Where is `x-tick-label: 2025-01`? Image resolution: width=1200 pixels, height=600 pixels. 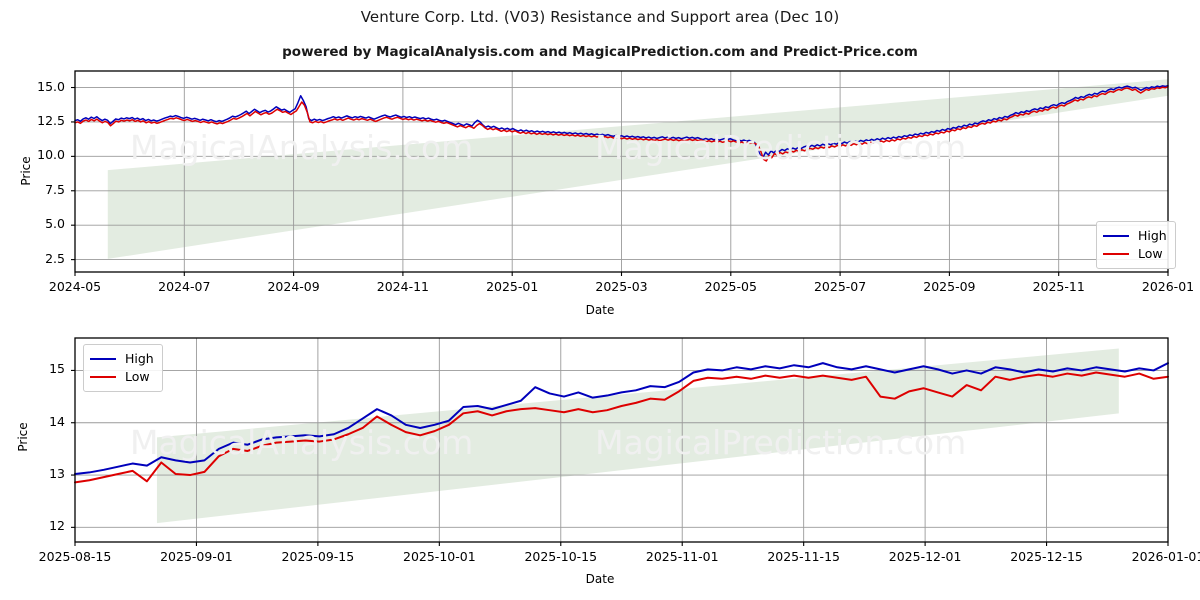
x-tick-label: 2025-01 is located at coordinates (512, 286).